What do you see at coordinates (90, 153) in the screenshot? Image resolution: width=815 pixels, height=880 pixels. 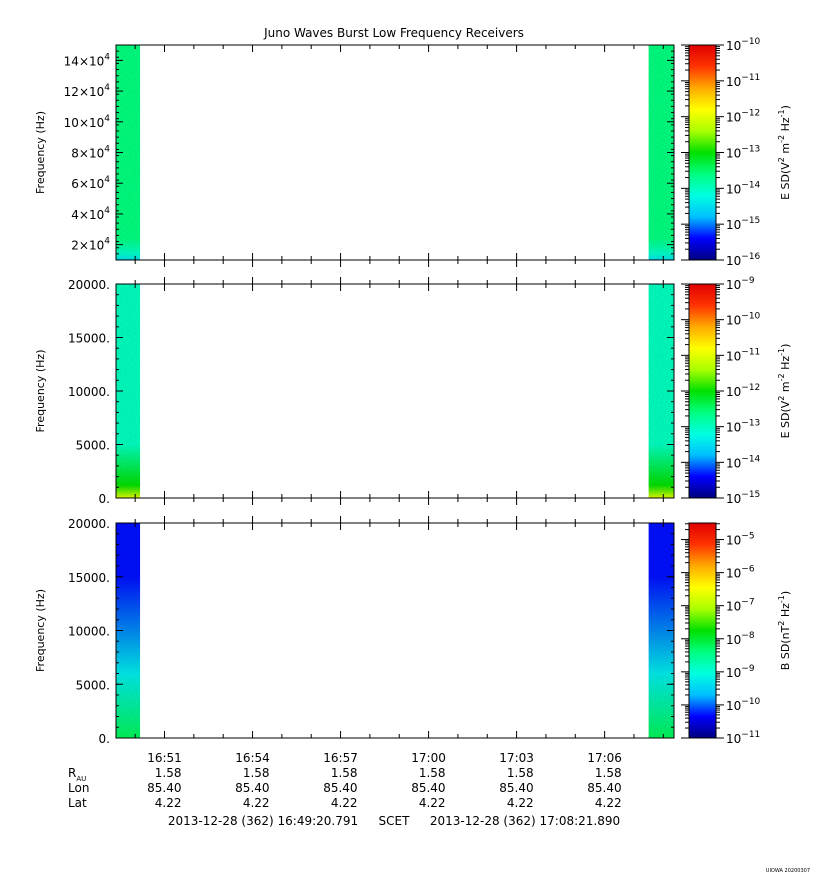 I see `y-tick-label: 8×104` at bounding box center [90, 153].